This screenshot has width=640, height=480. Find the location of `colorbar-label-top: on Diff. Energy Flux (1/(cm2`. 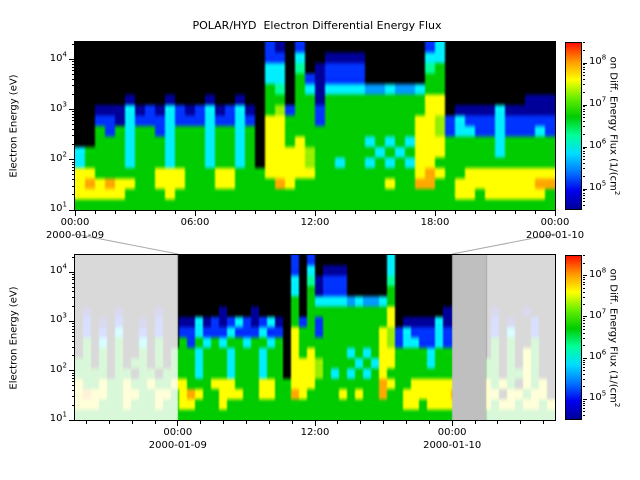

colorbar-label-top: on Diff. Energy Flux (1/(cm2 is located at coordinates (614, 126).